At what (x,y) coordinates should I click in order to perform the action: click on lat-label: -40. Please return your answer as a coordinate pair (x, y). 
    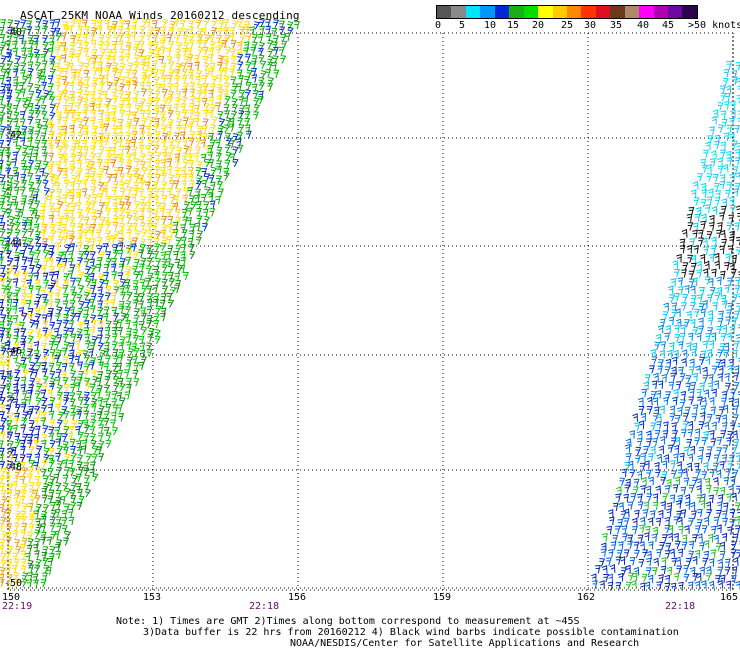
    Looking at the image, I should click on (13, 32).